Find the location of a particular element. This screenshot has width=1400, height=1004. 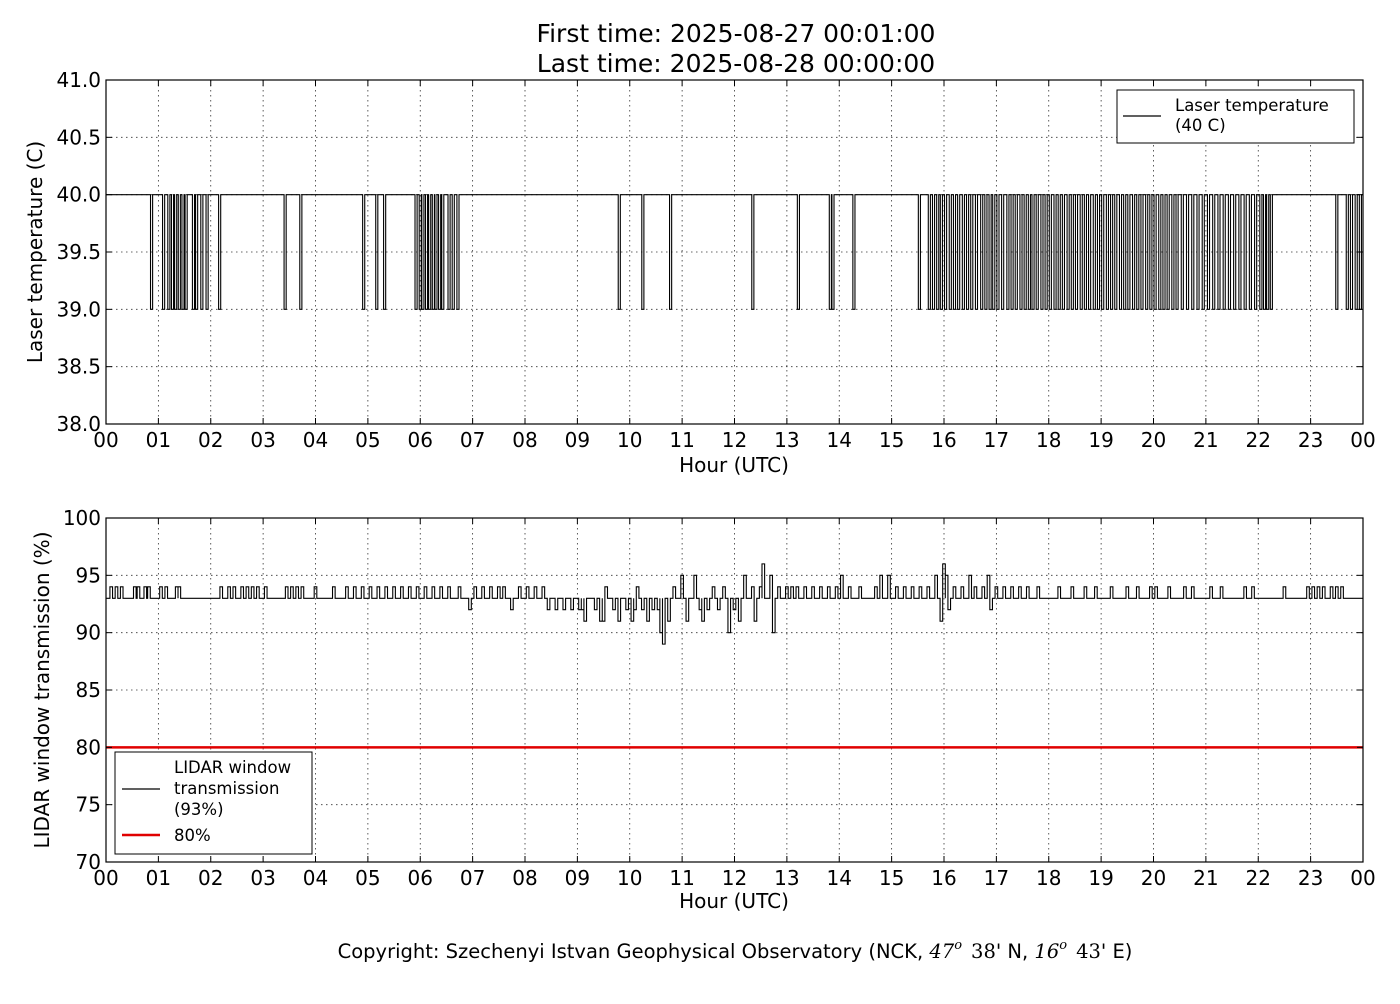

lidar-transmission-x-tick-label: 19 is located at coordinates (1100, 878).